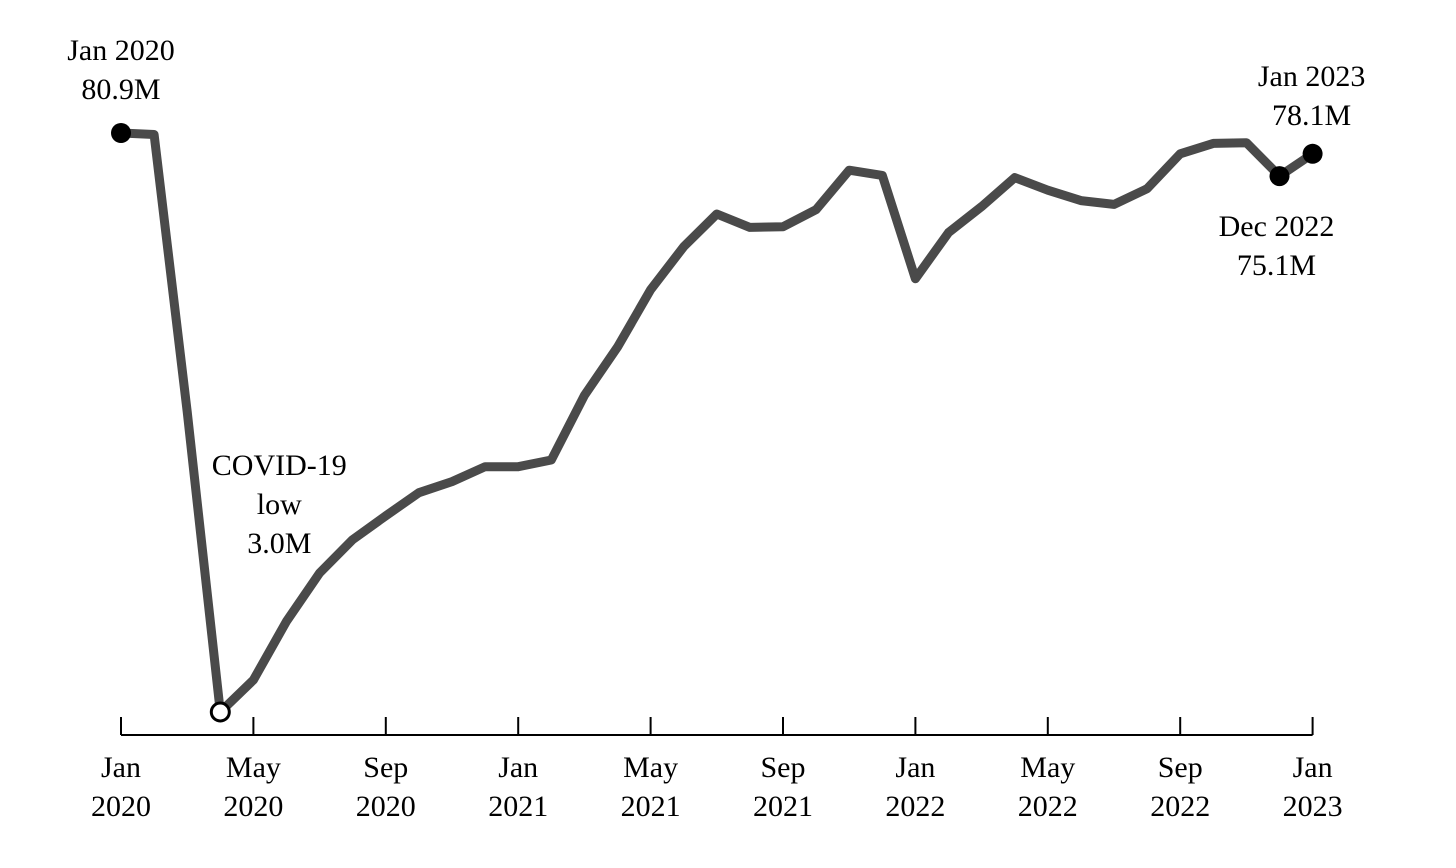 The height and width of the screenshot is (868, 1456). I want to click on annotation-label: Dec 2022, so click(1277, 226).